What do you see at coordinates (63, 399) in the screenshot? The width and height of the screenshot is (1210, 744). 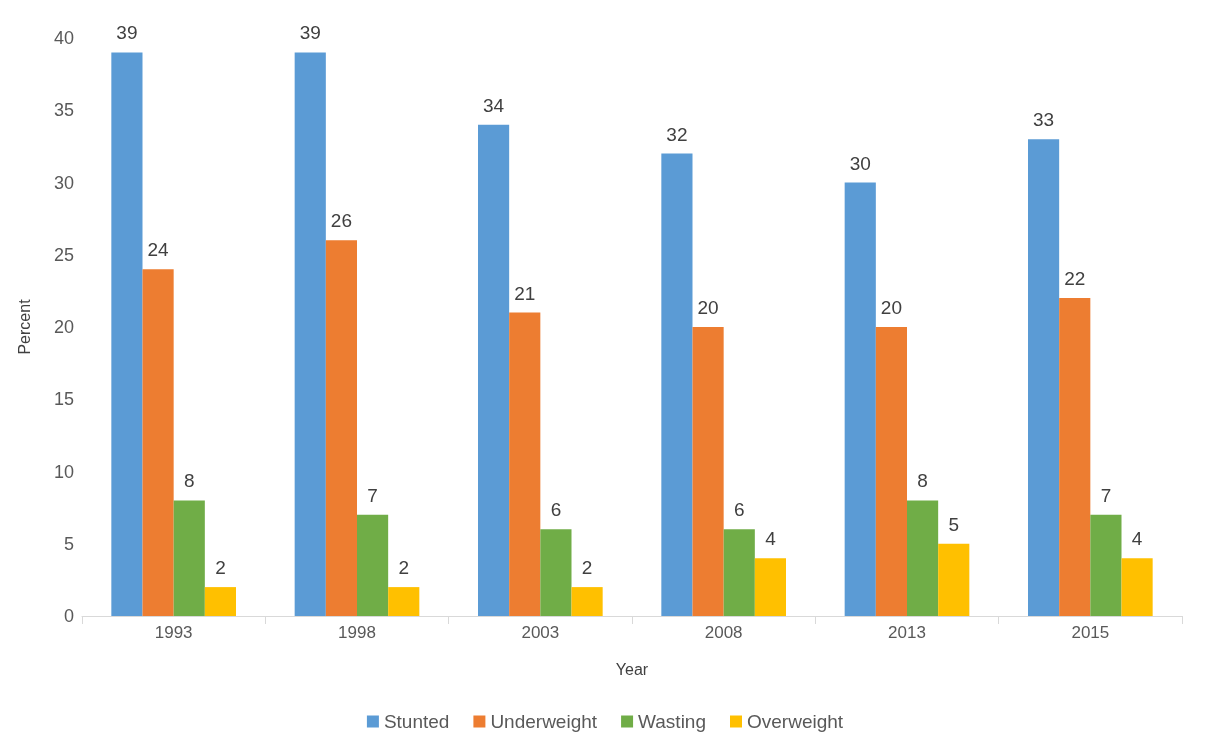 I see `y-tick-label: 15` at bounding box center [63, 399].